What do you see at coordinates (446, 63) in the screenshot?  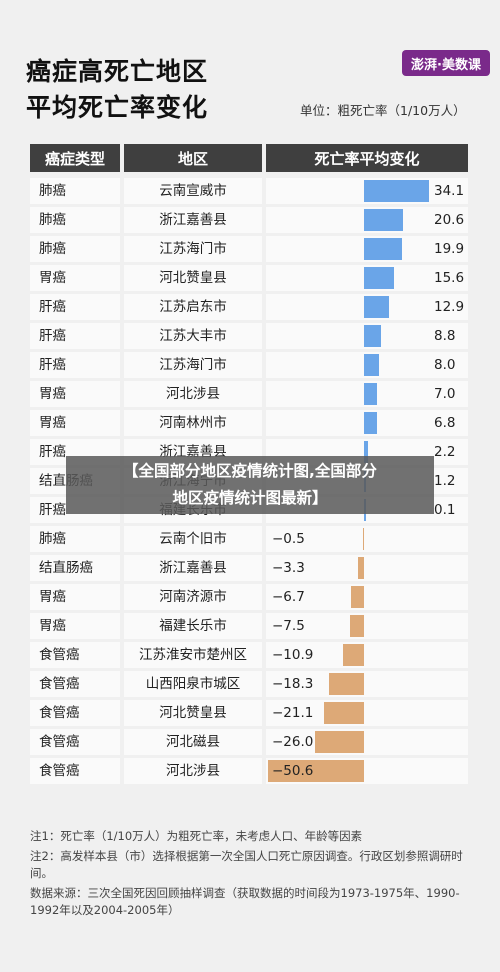 I see `brand-logo: 澎湃·美数课` at bounding box center [446, 63].